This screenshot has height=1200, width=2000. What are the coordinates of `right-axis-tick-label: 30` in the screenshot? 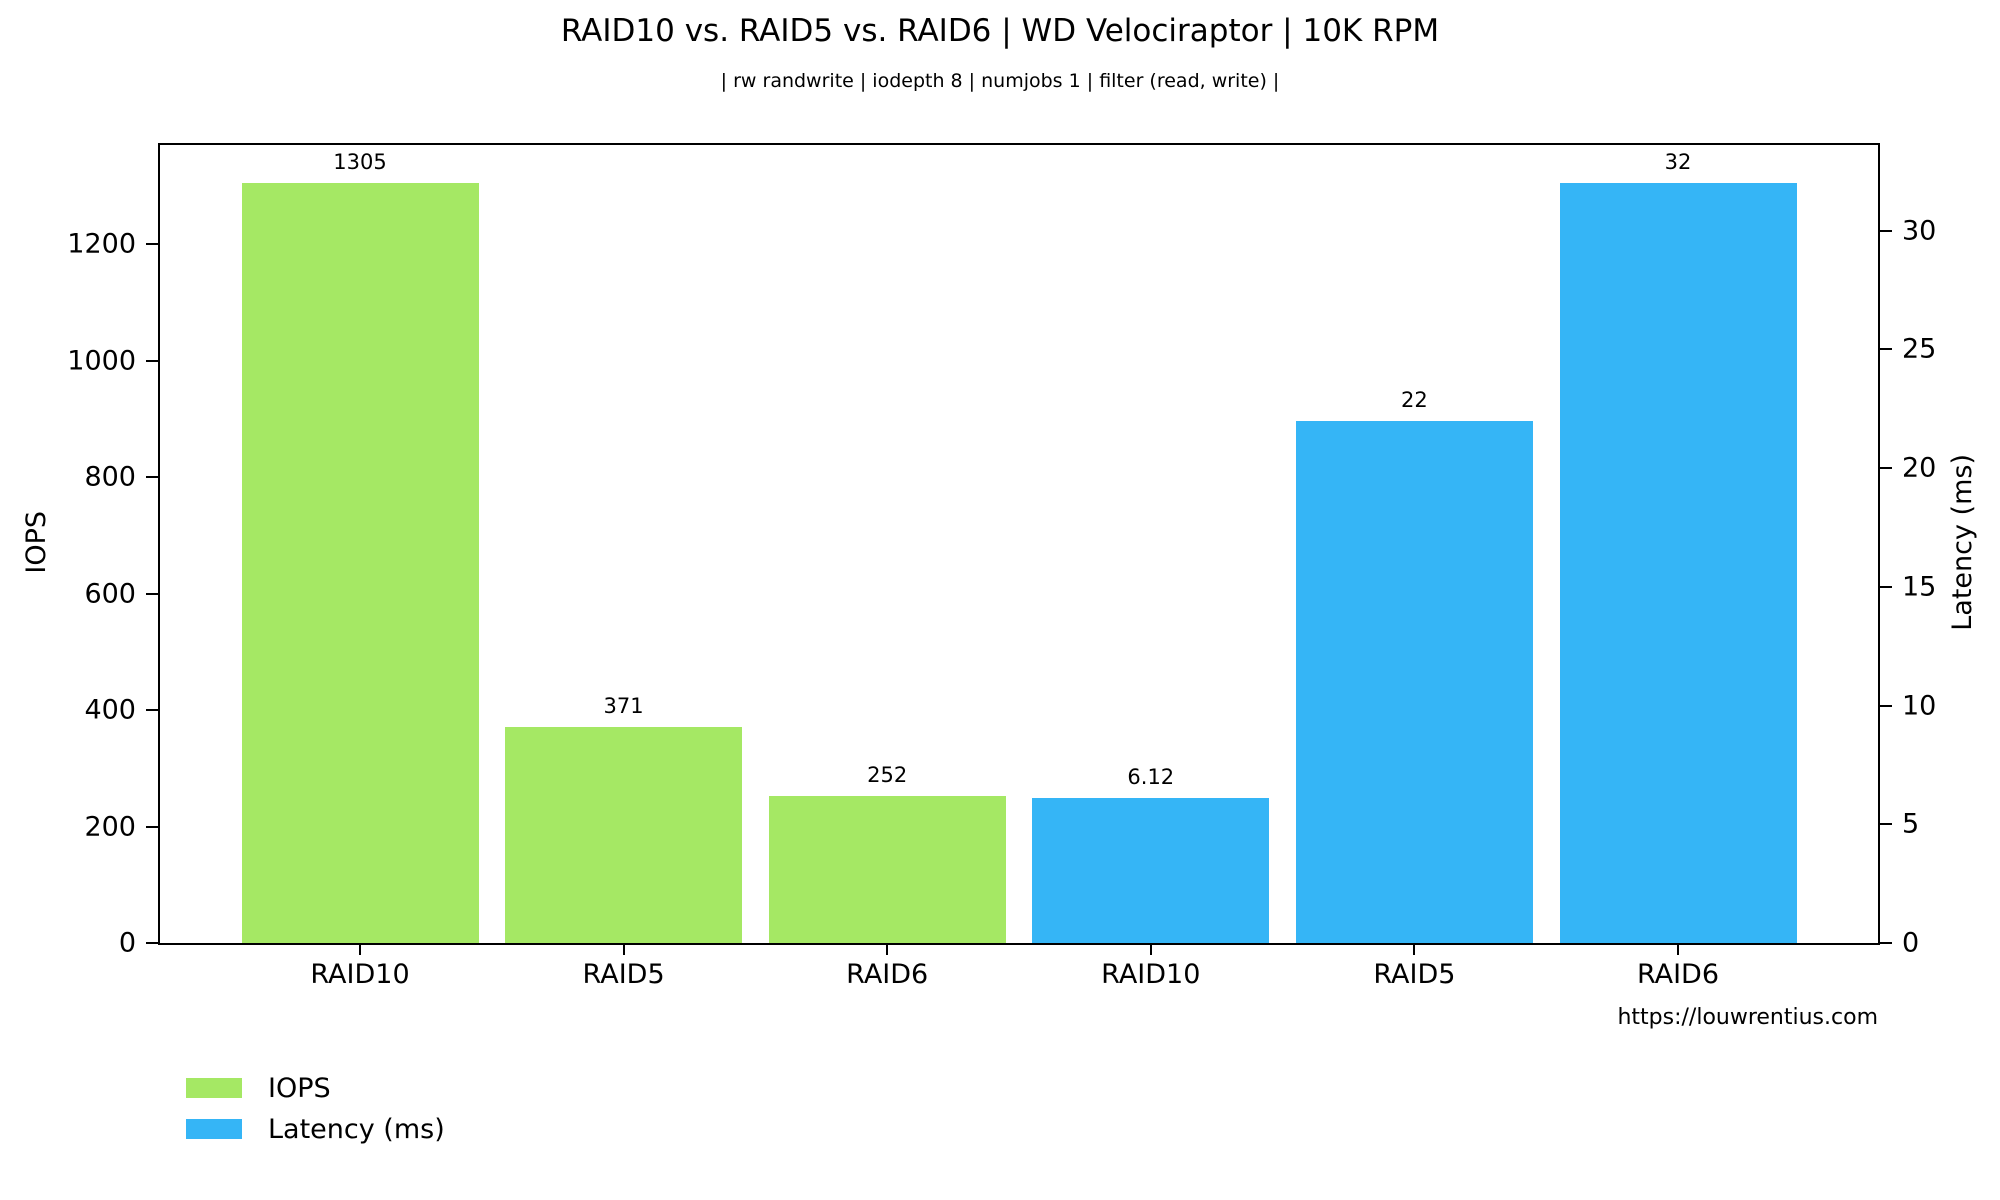 It's located at (1919, 230).